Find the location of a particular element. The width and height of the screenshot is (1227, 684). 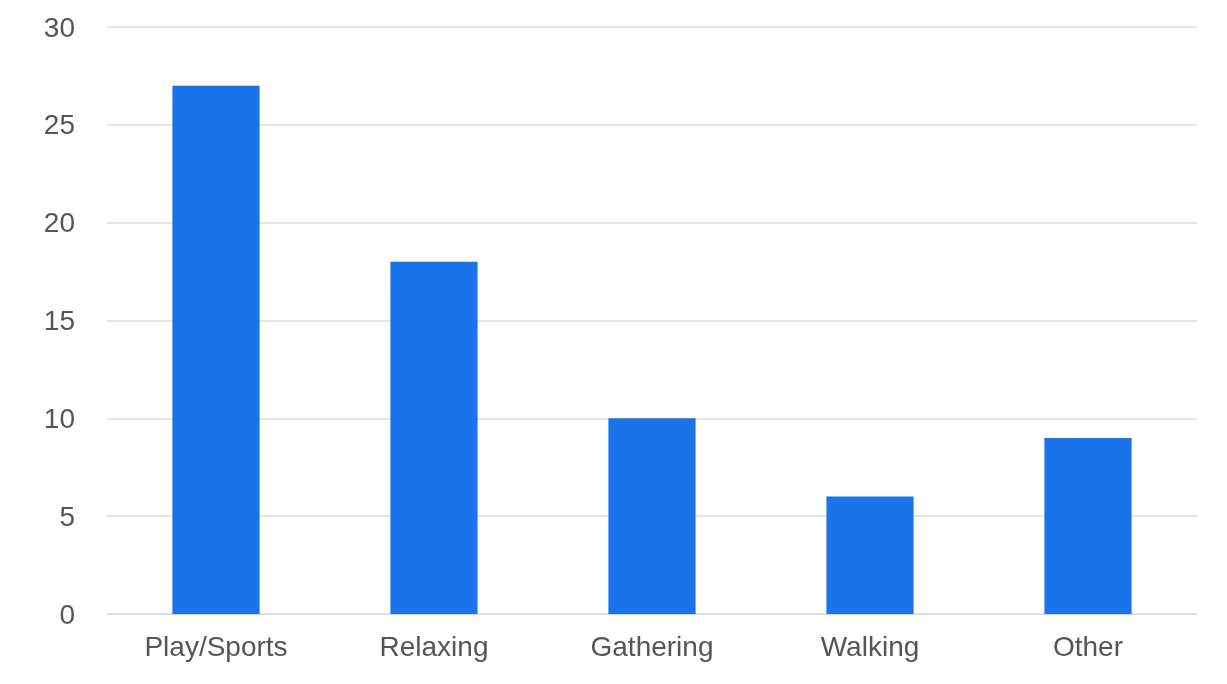

x-tick-label: Relaxing is located at coordinates (434, 646).